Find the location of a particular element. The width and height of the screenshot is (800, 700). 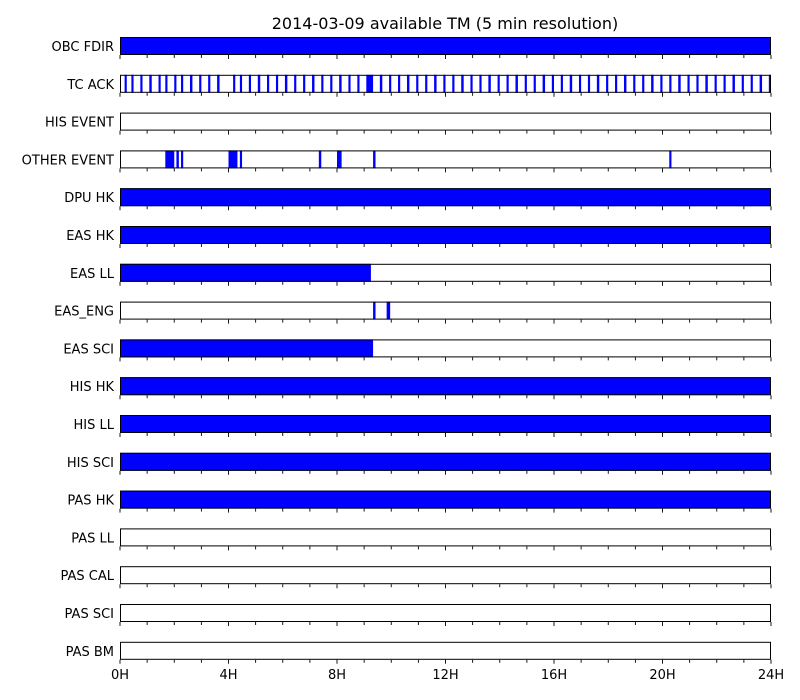

x-axis: 0H 4H 8H 12H 16H 20H 24H is located at coordinates (447, 675).